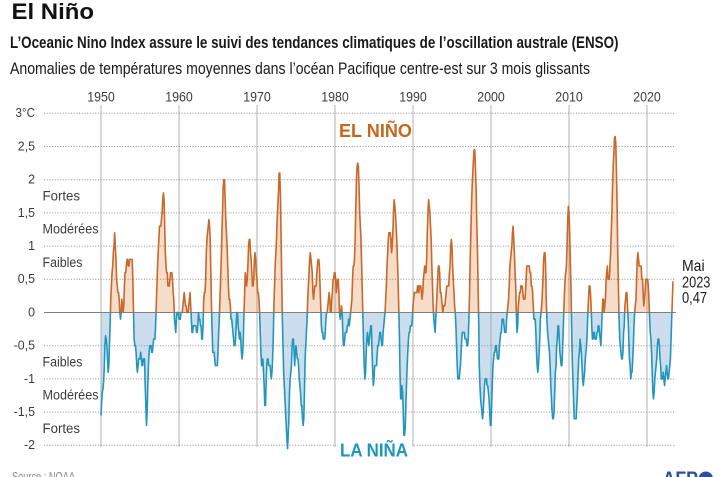 This screenshot has width=725, height=477. I want to click on svg-text: -0,5, so click(24, 345).